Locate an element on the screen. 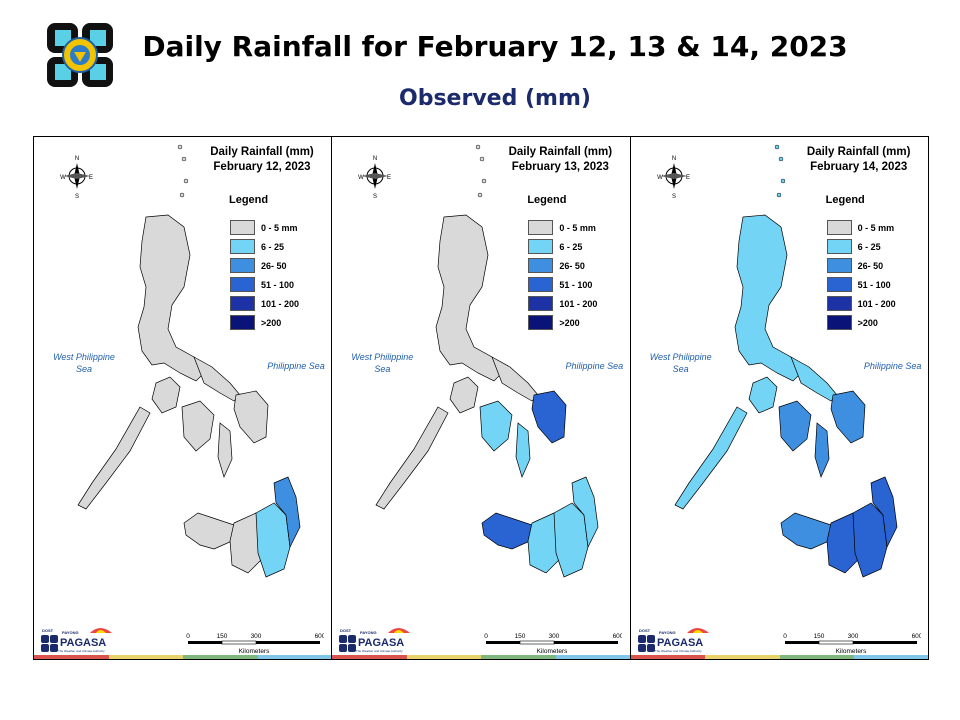 The image size is (960, 720). region-mindoro is located at coordinates (763, 395).